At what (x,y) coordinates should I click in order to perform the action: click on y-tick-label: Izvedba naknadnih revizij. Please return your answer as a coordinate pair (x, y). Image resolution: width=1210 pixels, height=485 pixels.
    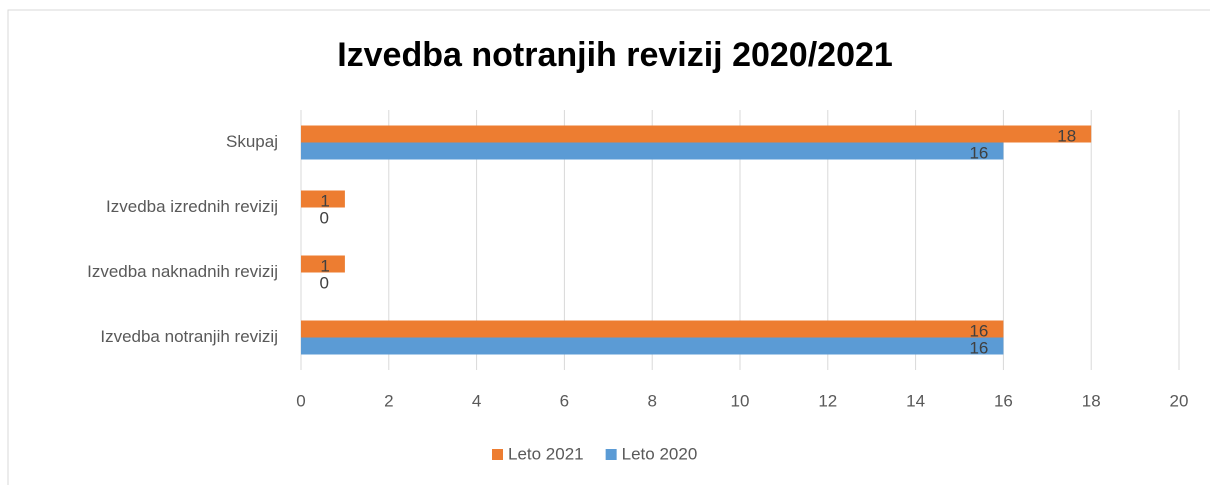
    Looking at the image, I should click on (182, 271).